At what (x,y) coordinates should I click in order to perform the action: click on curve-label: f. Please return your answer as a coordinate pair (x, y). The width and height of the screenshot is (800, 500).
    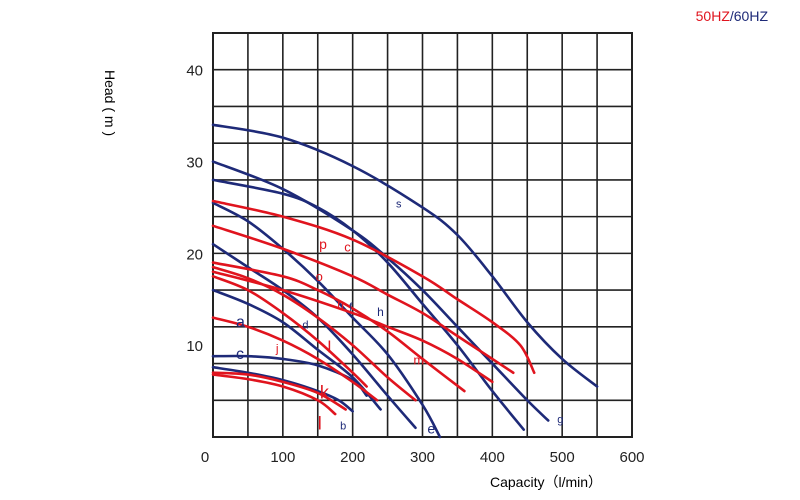
    Looking at the image, I should click on (351, 307).